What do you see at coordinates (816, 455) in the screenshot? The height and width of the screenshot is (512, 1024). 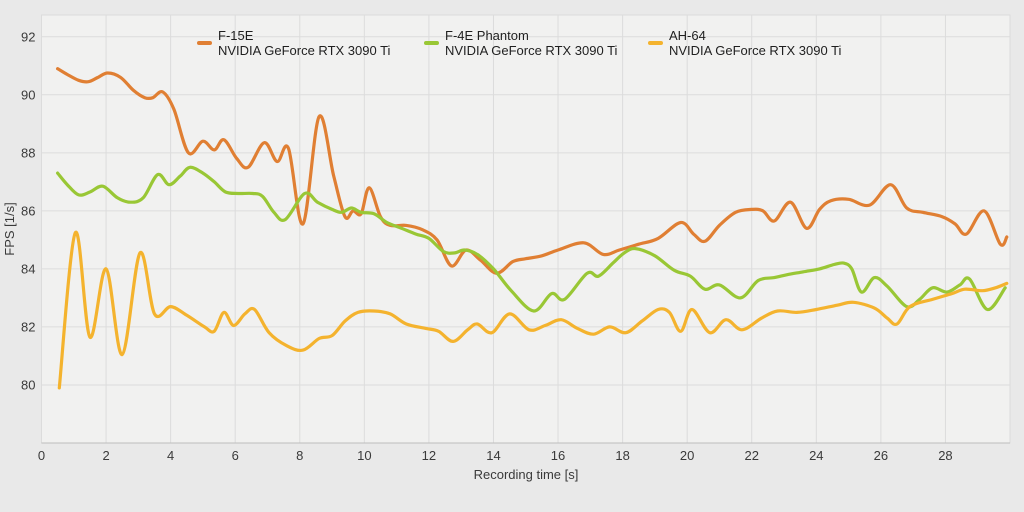 I see `x-tick-label: 24` at bounding box center [816, 455].